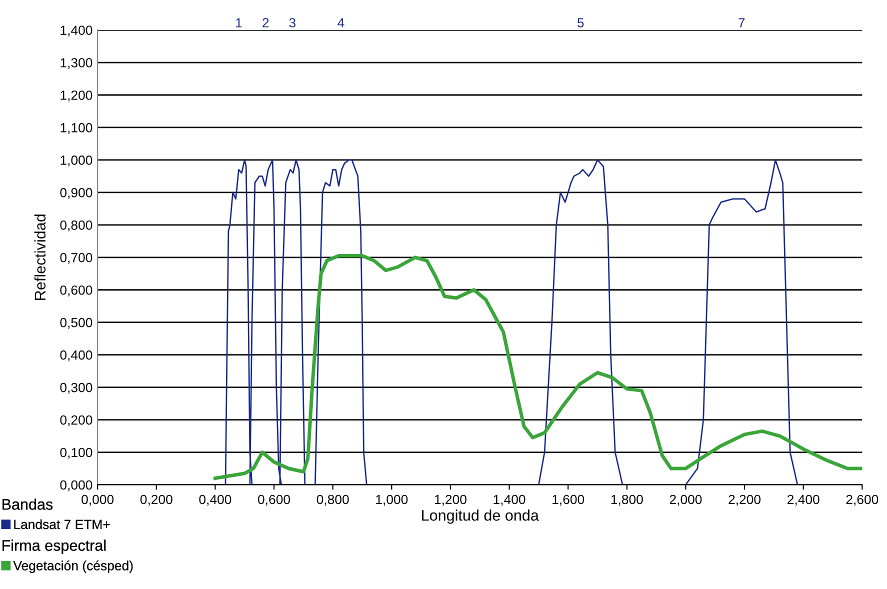 Image resolution: width=887 pixels, height=589 pixels. I want to click on text: 5, so click(580, 23).